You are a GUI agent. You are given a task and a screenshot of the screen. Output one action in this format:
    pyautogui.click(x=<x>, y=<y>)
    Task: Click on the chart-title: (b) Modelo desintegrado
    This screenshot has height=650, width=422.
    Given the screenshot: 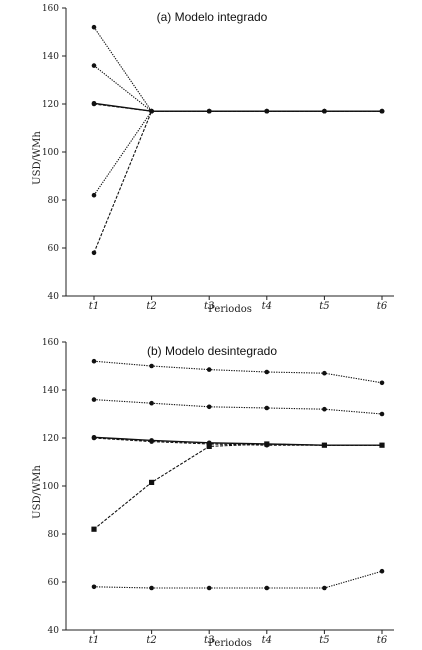 What is the action you would take?
    pyautogui.click(x=212, y=351)
    